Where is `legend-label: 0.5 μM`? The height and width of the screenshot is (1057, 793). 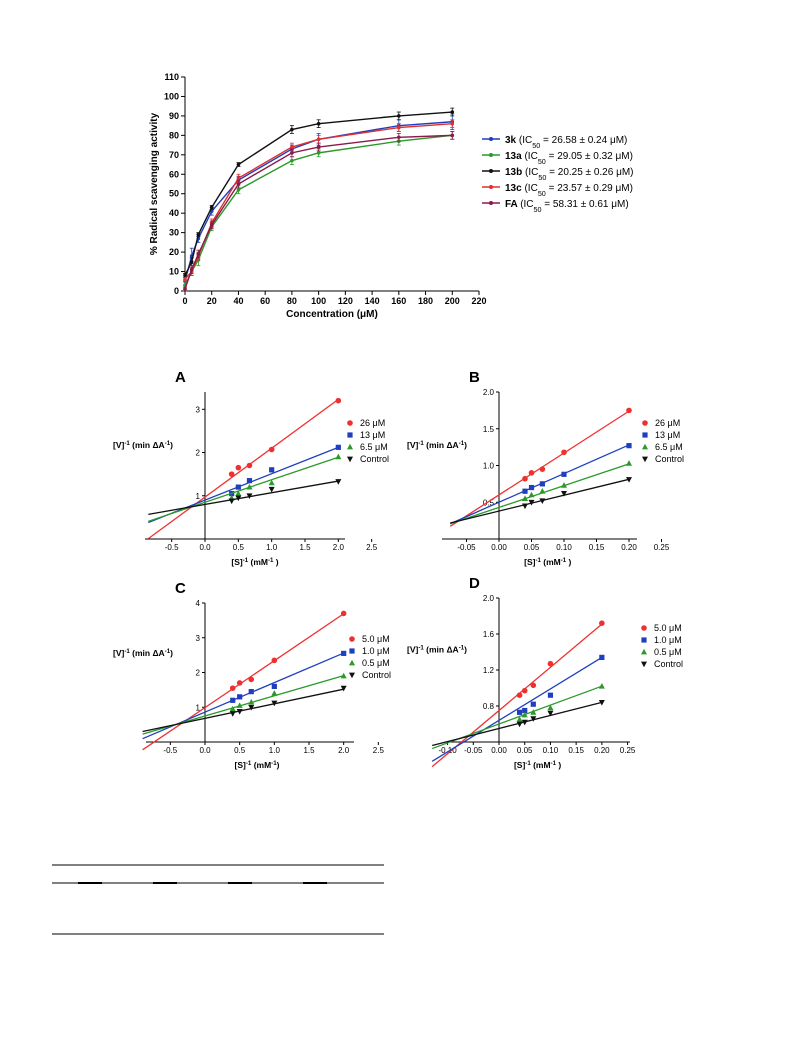 legend-label: 0.5 μM is located at coordinates (376, 663).